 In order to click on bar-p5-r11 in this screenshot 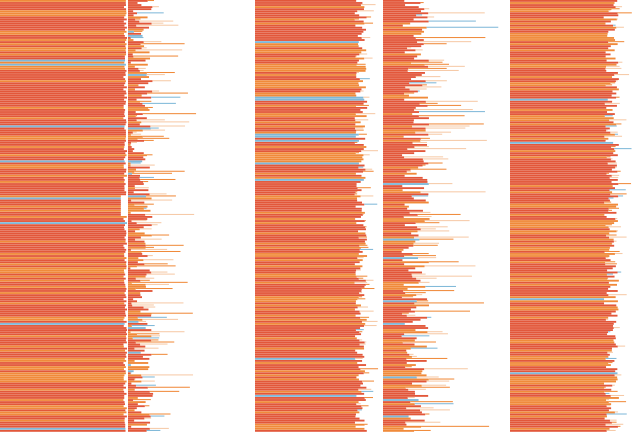, I will do `click(560, 21)`.